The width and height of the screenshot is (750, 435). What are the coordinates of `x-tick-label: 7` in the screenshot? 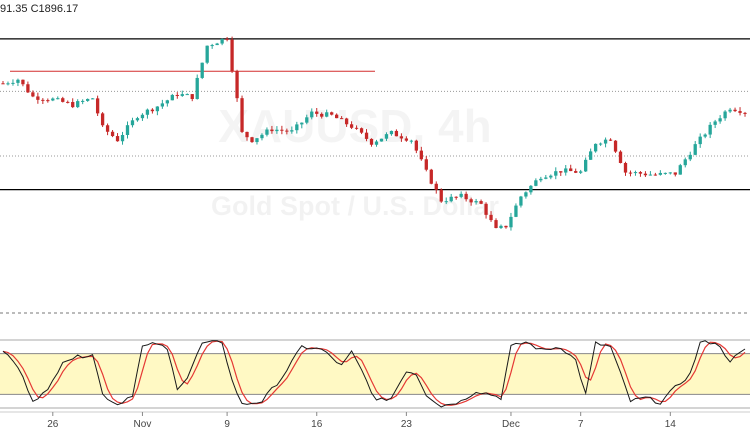 It's located at (581, 424).